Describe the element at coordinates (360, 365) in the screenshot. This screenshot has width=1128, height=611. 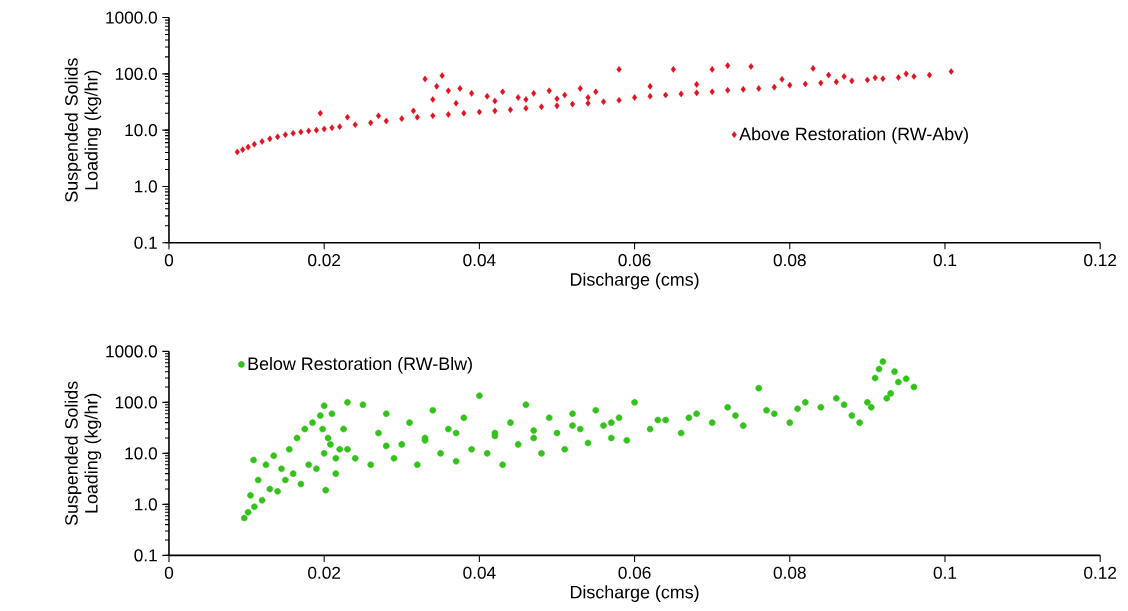
I see `legend-label: Below Restoration (RW-Blw)` at that location.